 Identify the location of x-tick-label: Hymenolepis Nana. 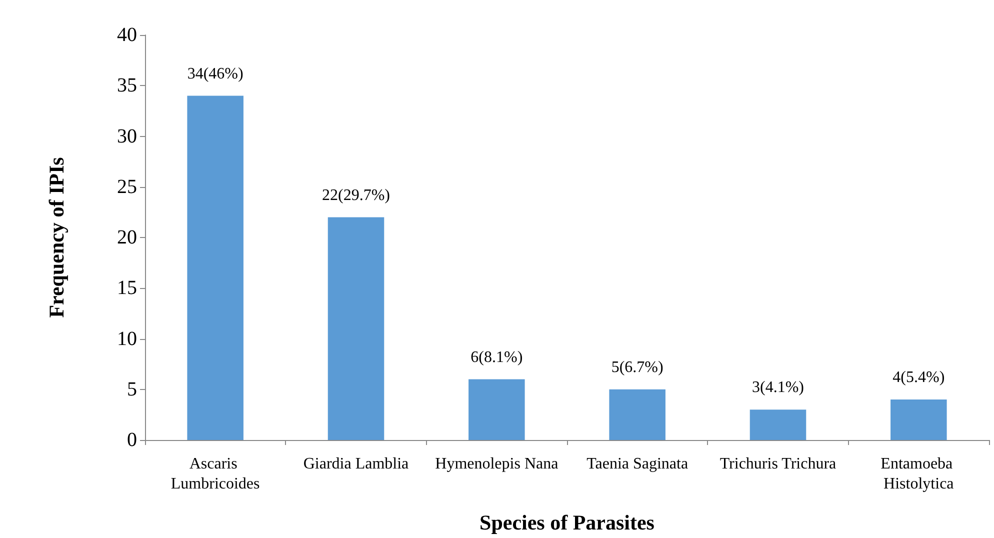
(496, 464).